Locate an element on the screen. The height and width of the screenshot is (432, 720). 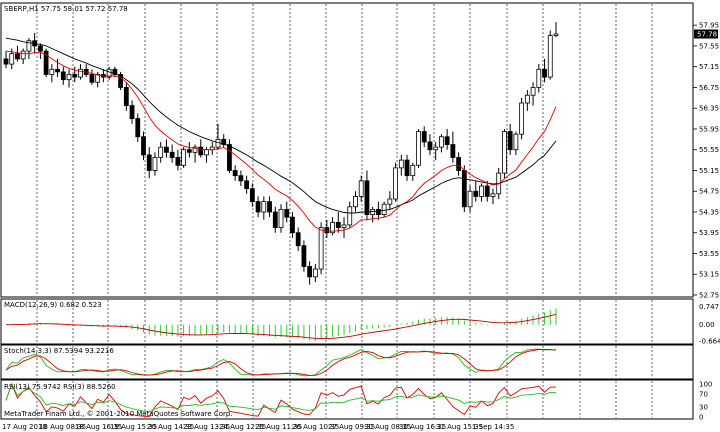
stochastic-panel is located at coordinates (347, 362).